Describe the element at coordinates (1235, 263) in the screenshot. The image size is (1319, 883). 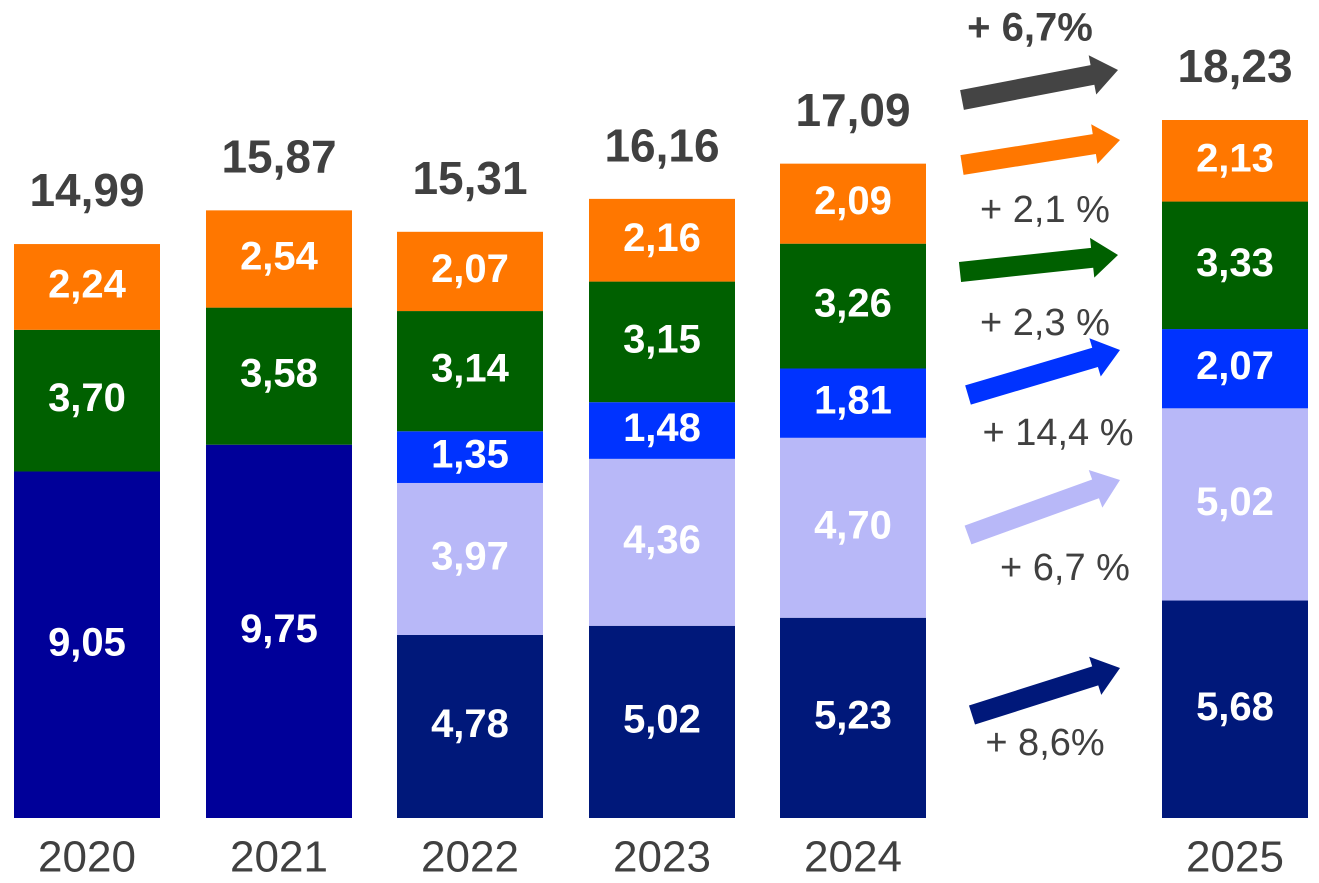
I see `value-label: 3,33` at that location.